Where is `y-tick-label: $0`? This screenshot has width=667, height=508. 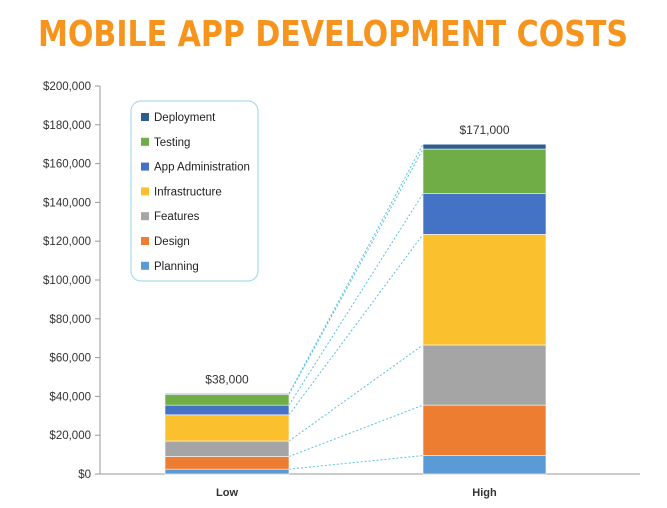 y-tick-label: $0 is located at coordinates (84, 475).